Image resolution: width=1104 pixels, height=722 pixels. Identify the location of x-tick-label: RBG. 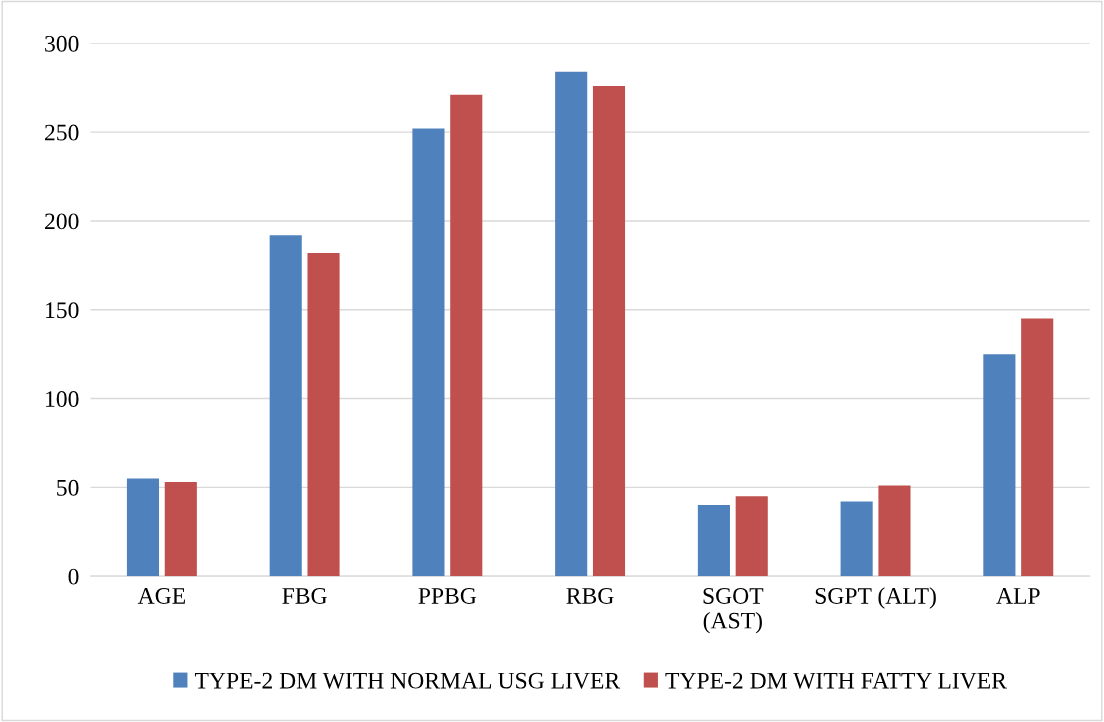
(590, 596).